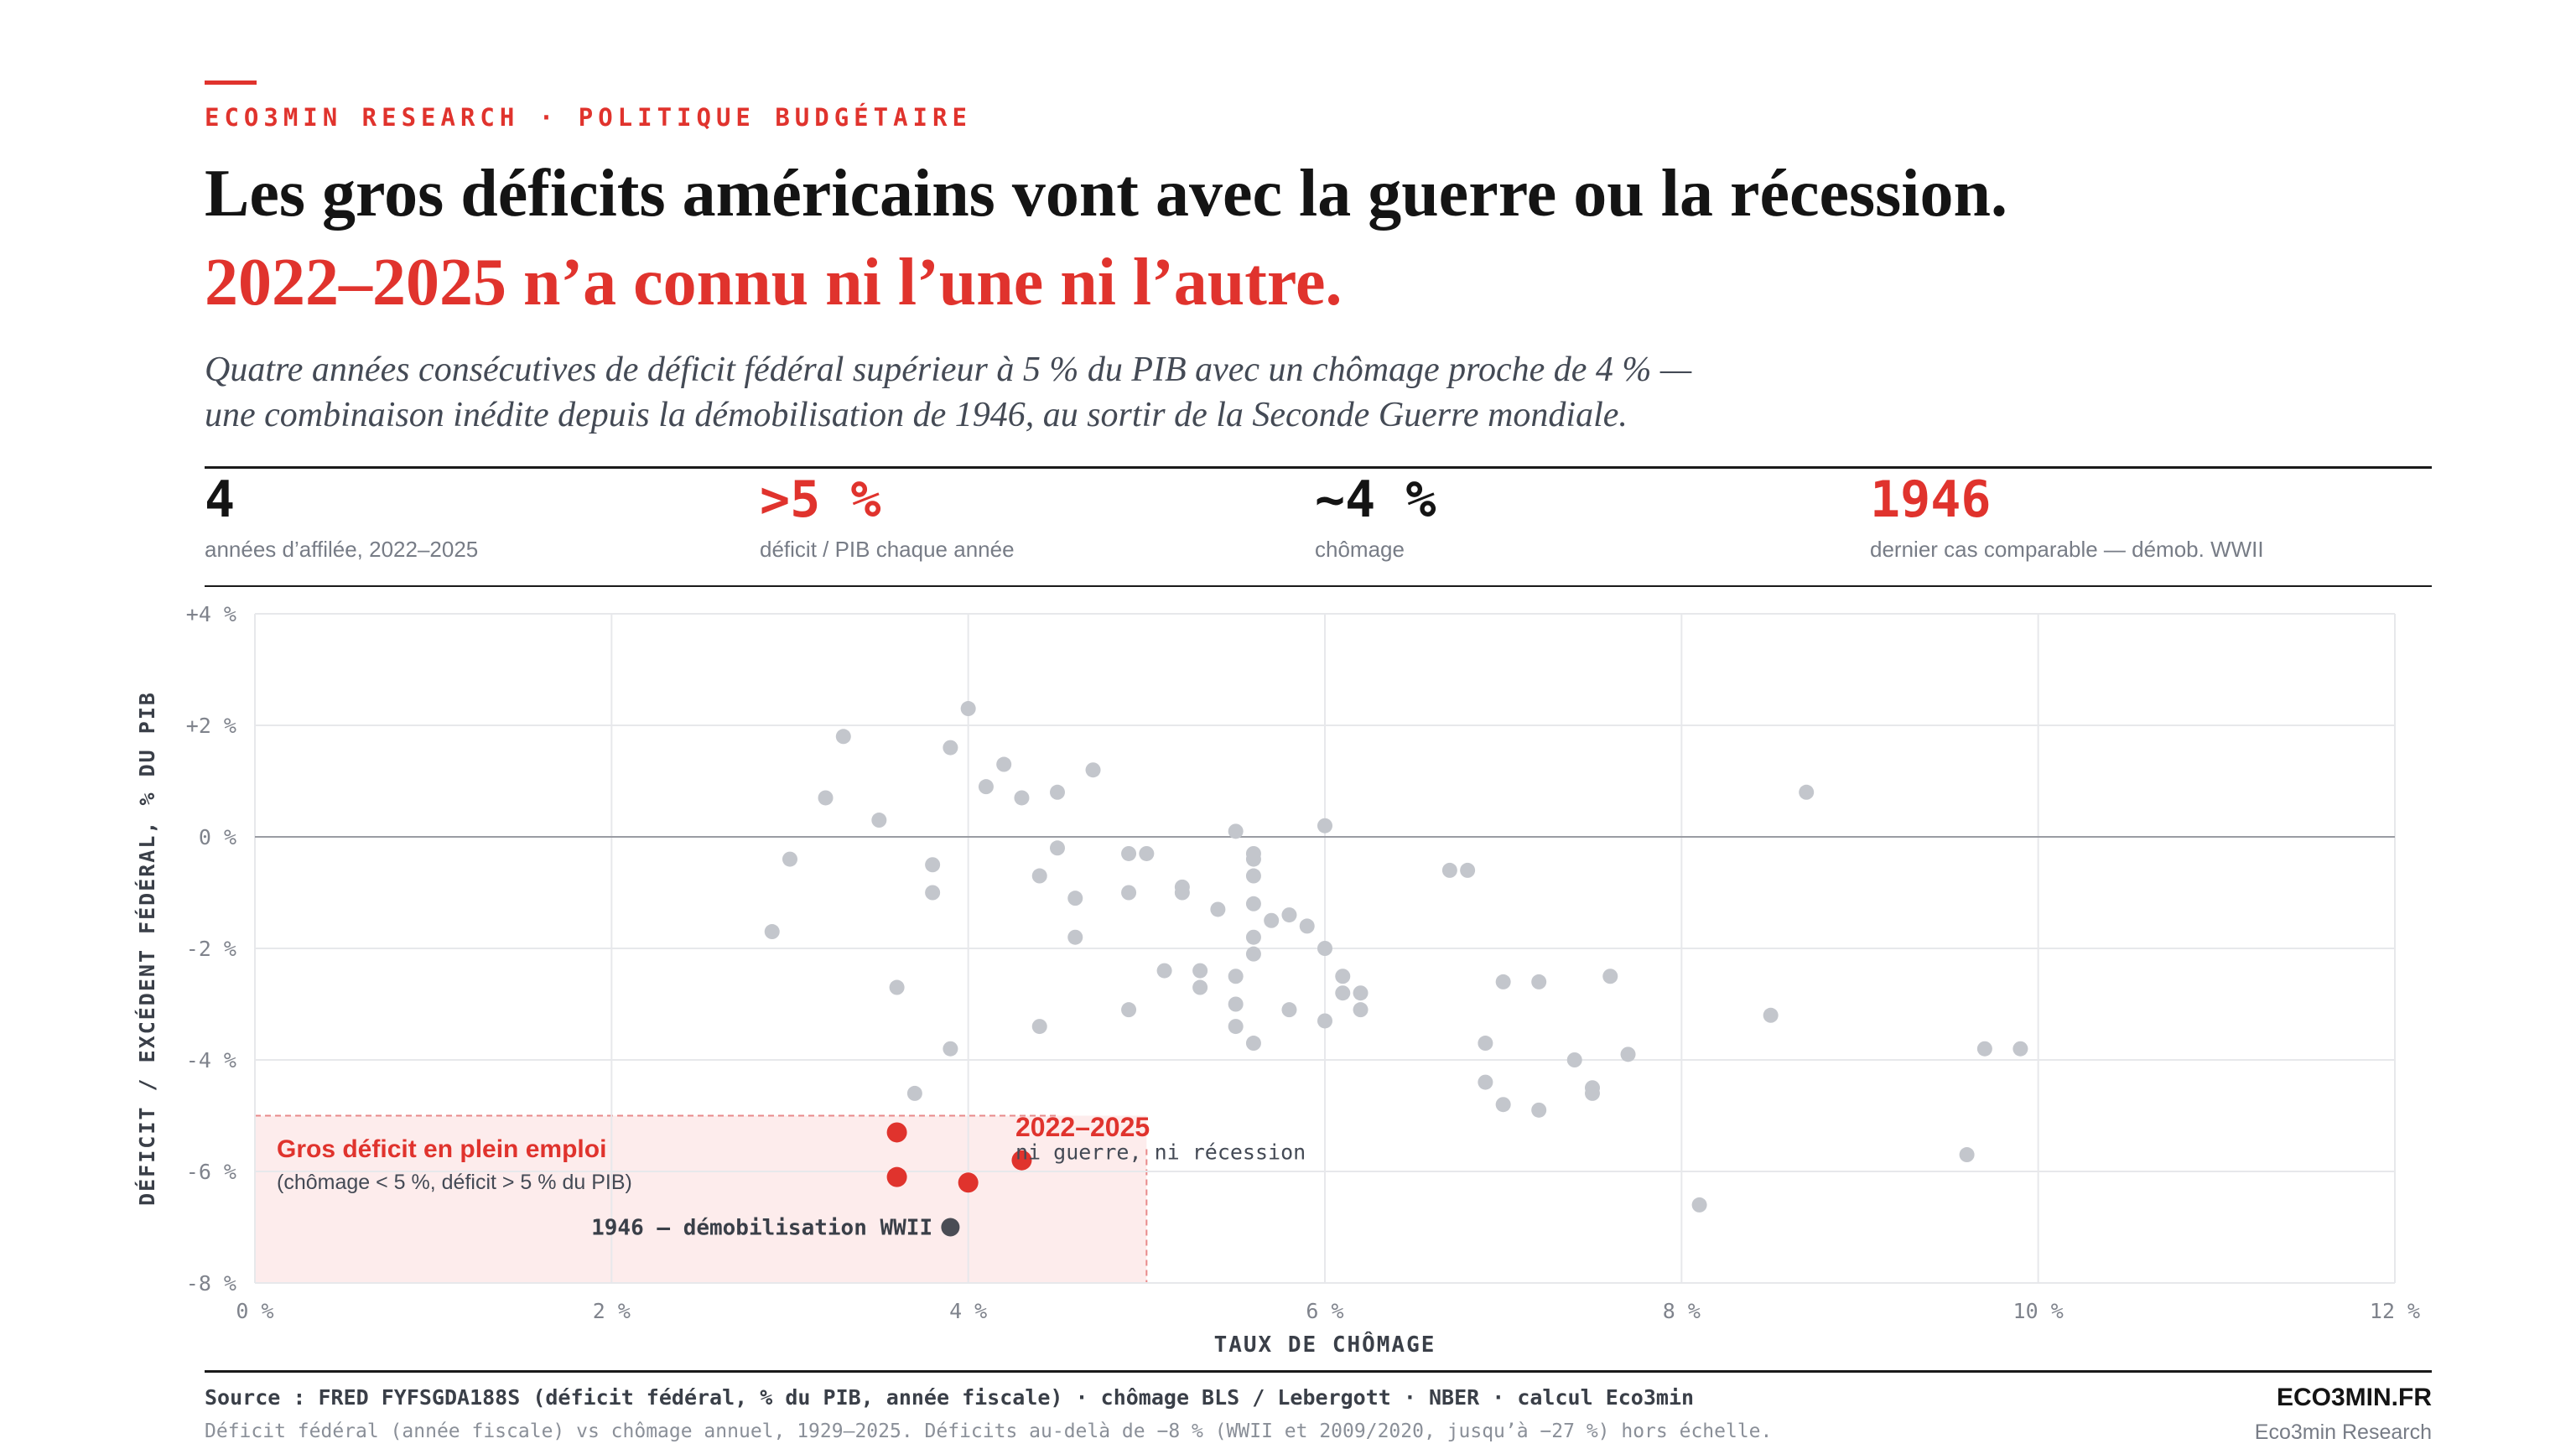  Describe the element at coordinates (231, 82) in the screenshot. I see `kicker-accent-bar` at that location.